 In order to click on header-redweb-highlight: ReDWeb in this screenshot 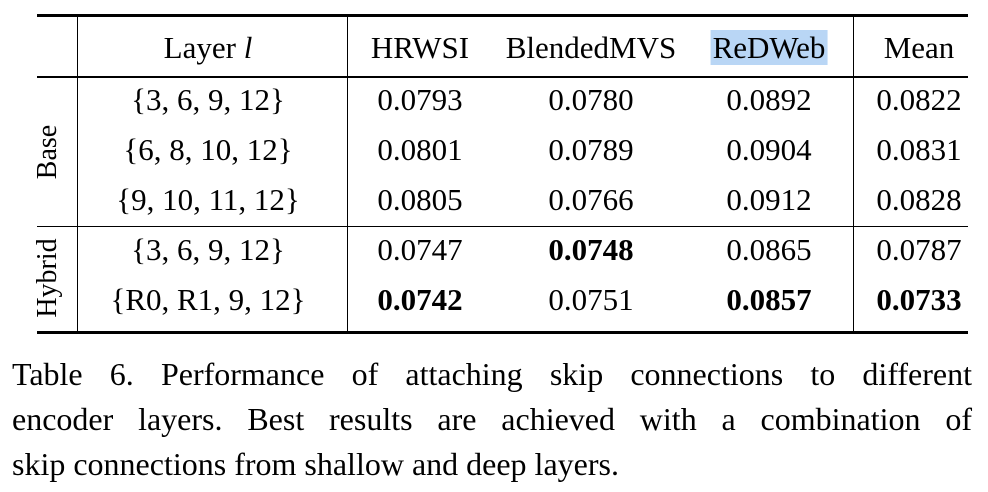, I will do `click(769, 47)`.